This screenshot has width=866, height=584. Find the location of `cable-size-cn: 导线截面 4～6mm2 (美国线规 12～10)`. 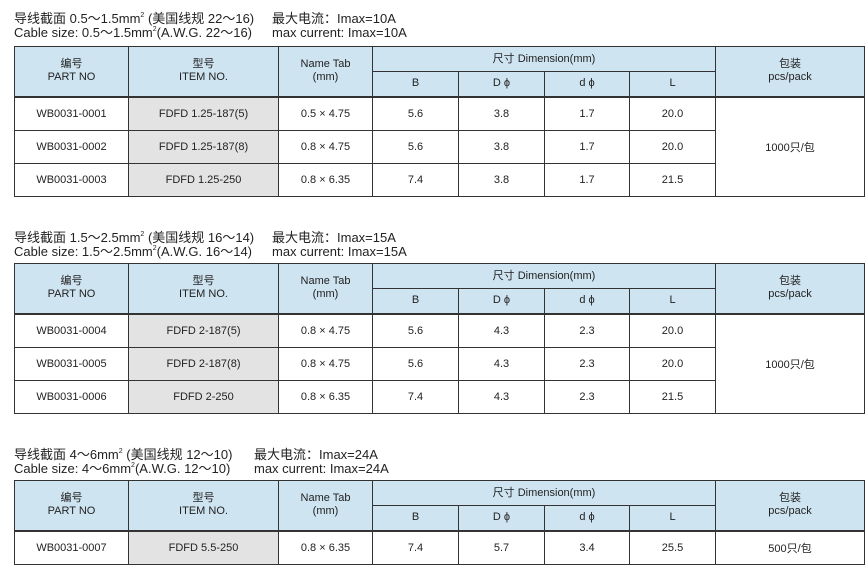

cable-size-cn: 导线截面 4～6mm2 (美国线规 12～10) is located at coordinates (123, 454).